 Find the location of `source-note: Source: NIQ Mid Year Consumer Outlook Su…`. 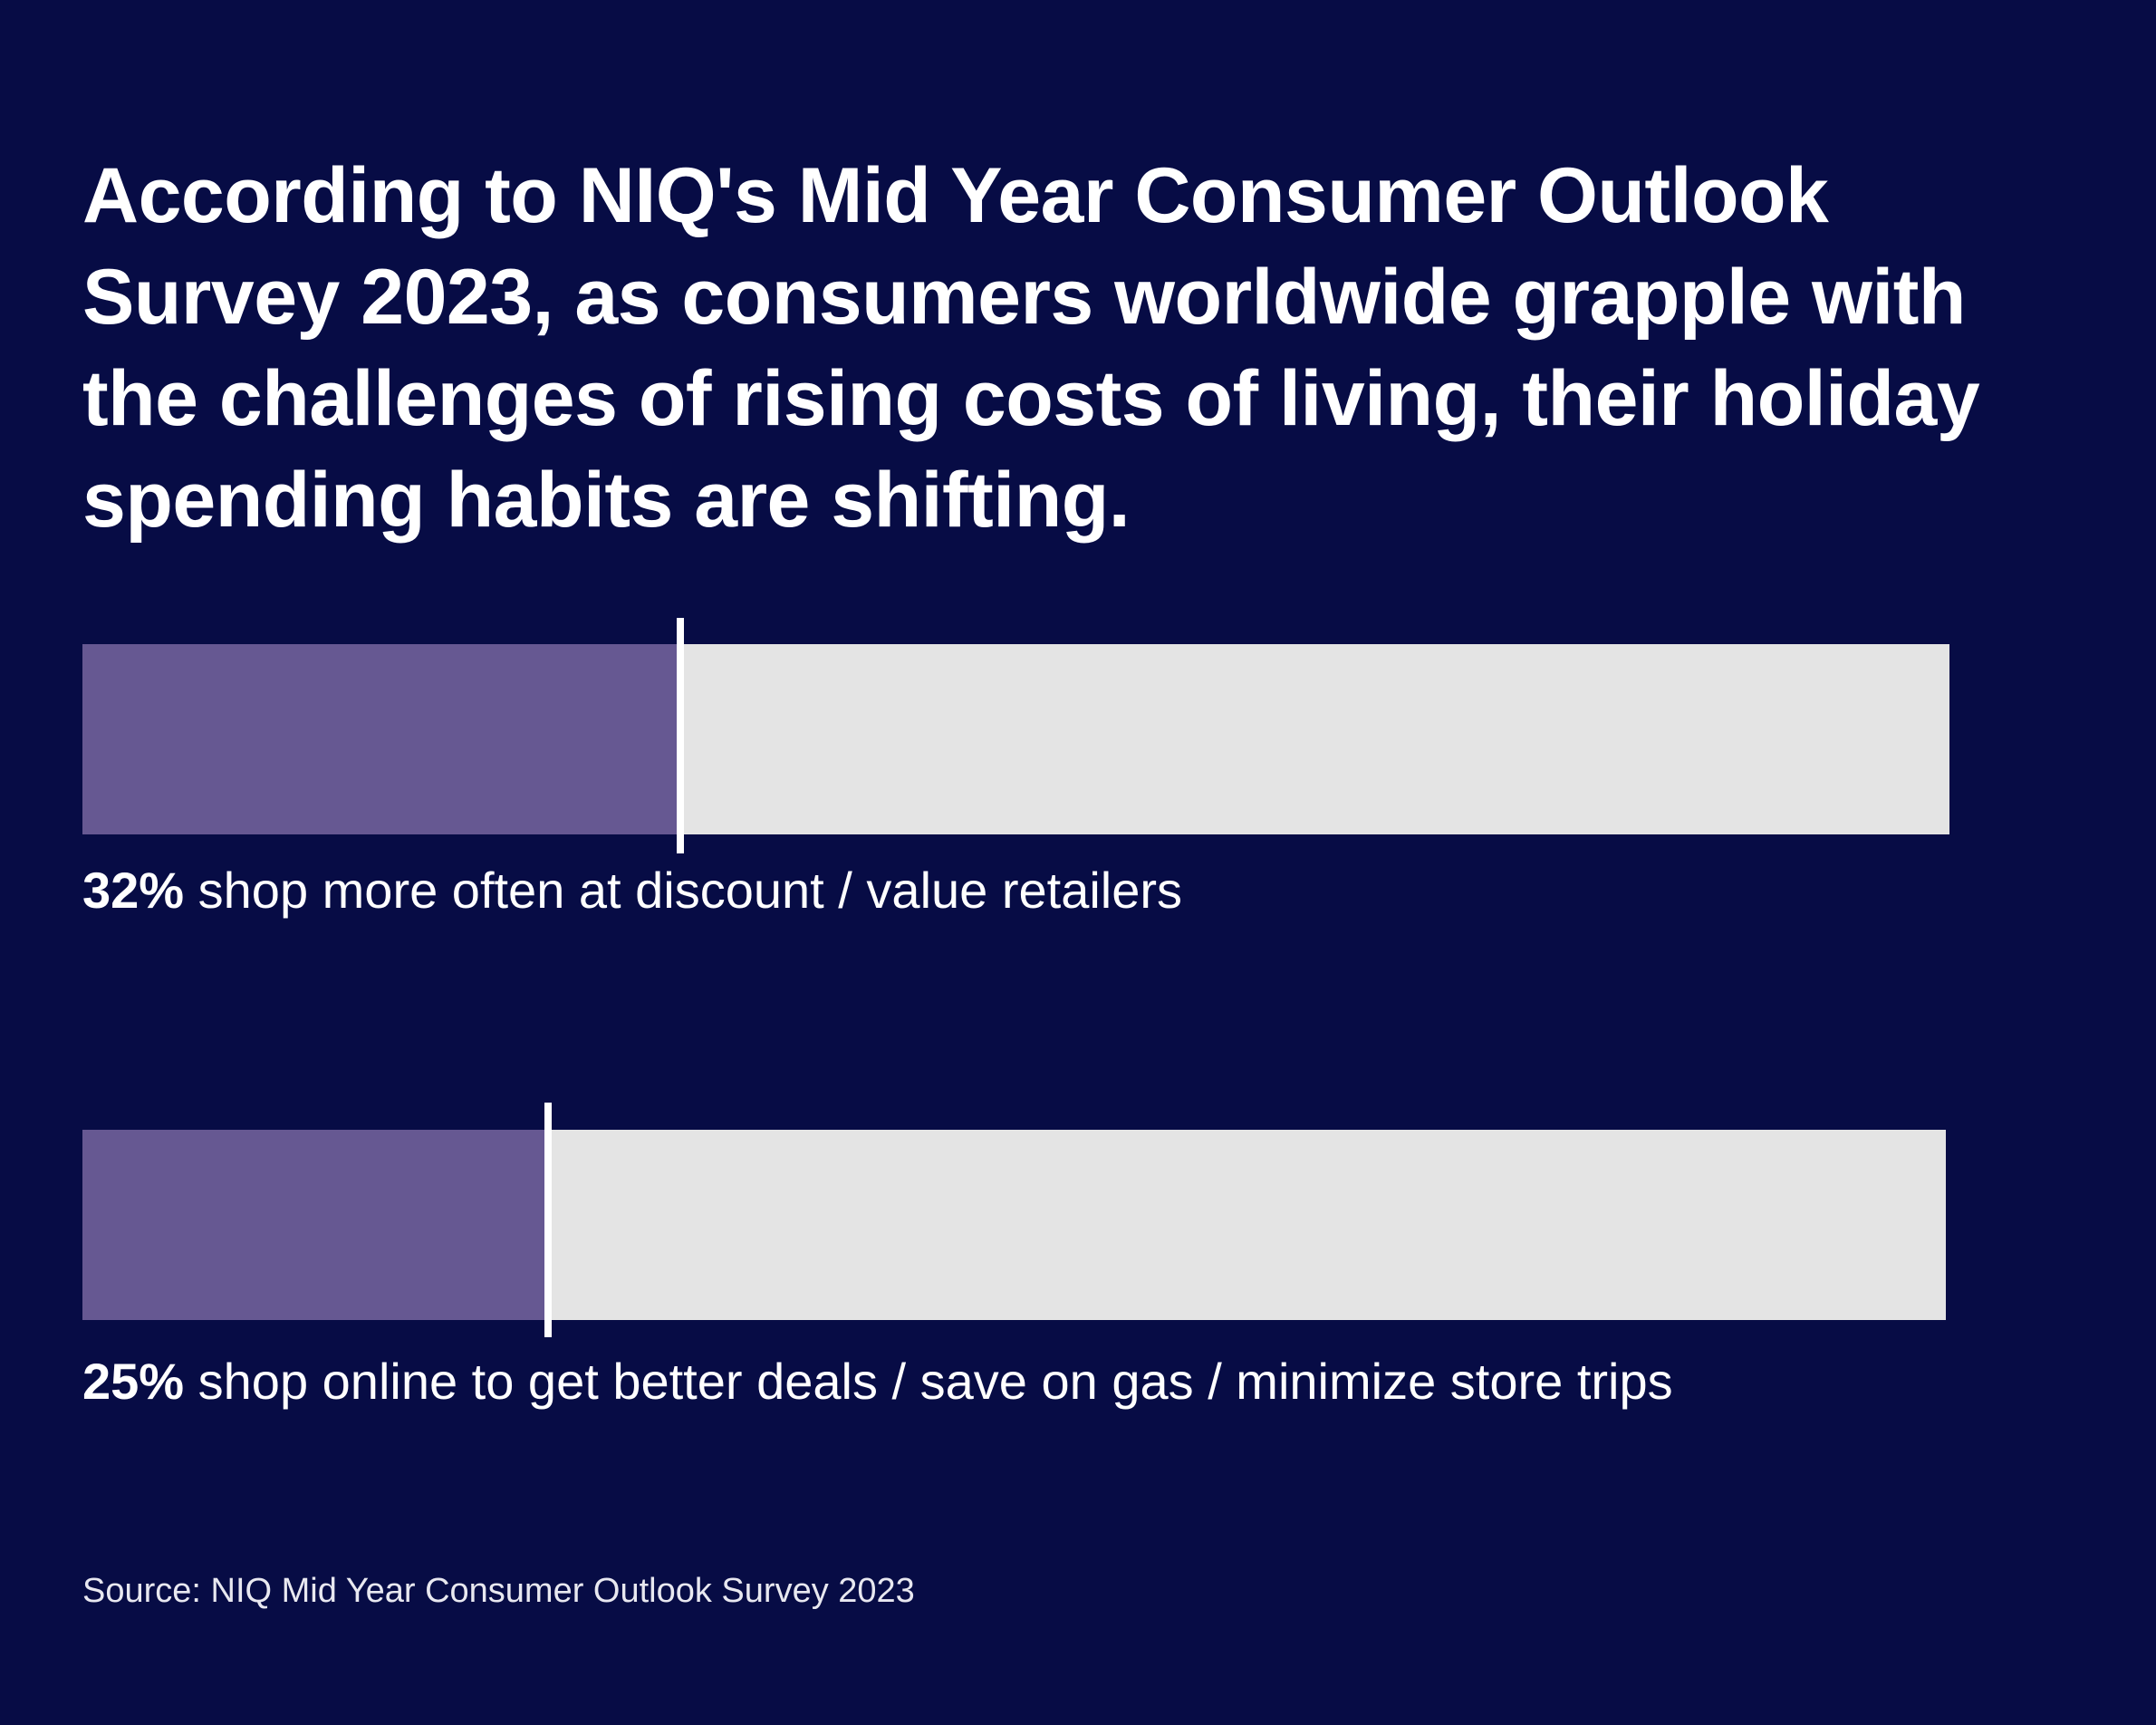

source-note: Source: NIQ Mid Year Consumer Outlook Su… is located at coordinates (498, 1591).